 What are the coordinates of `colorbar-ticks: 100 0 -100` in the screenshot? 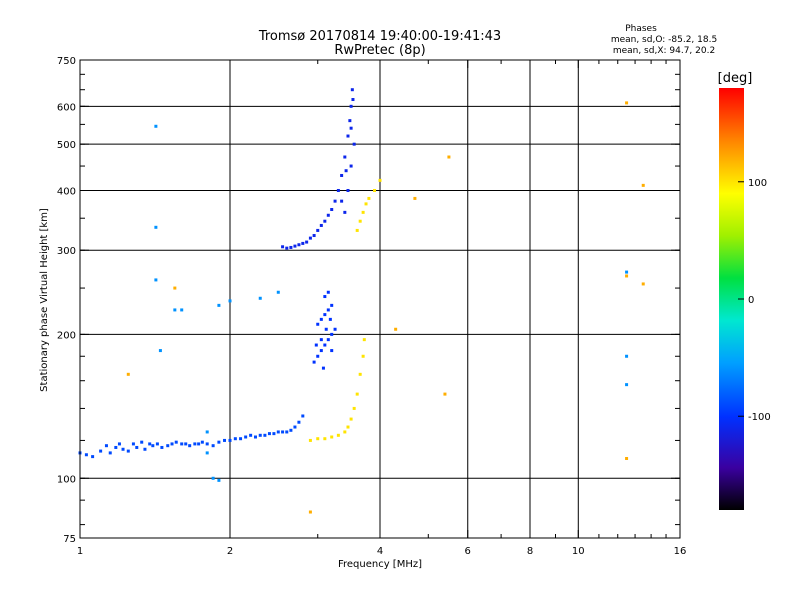 It's located at (754, 300).